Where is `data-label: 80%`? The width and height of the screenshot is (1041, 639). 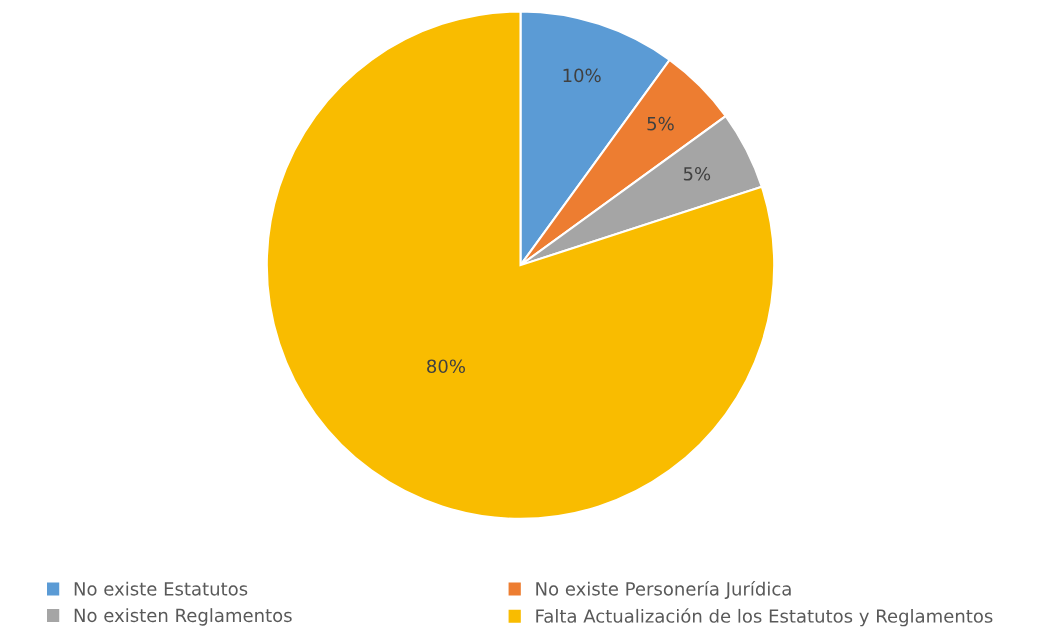 data-label: 80% is located at coordinates (446, 366).